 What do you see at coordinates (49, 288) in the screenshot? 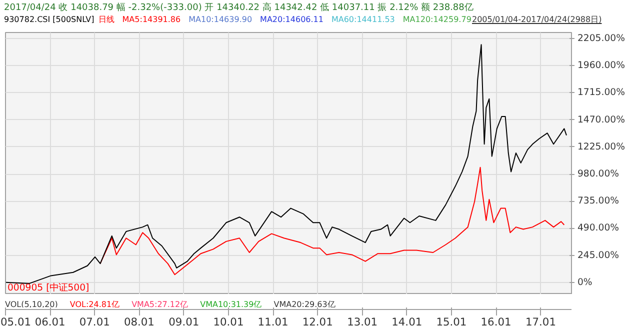
I see `text: 000905 [中证500]` at bounding box center [49, 288].